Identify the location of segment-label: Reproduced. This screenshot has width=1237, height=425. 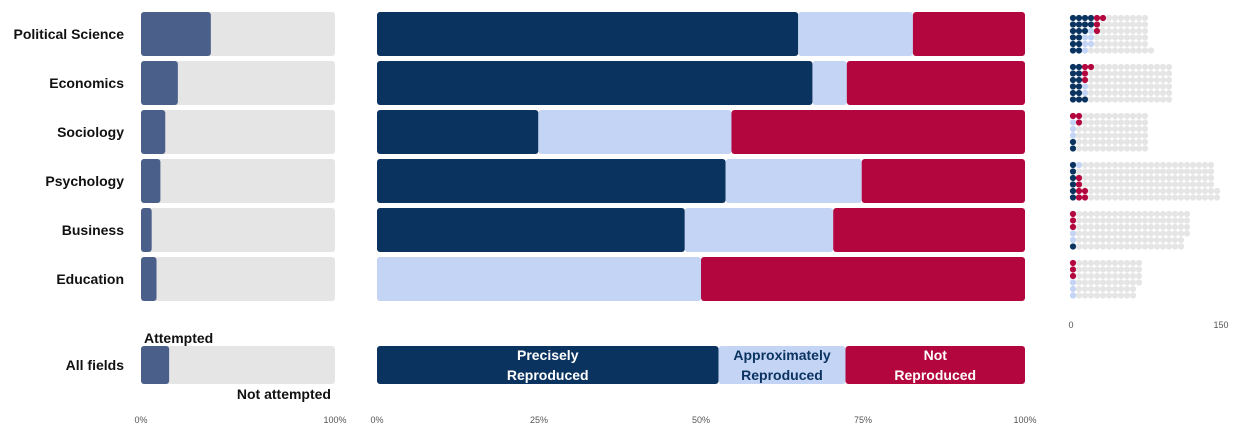
(935, 375).